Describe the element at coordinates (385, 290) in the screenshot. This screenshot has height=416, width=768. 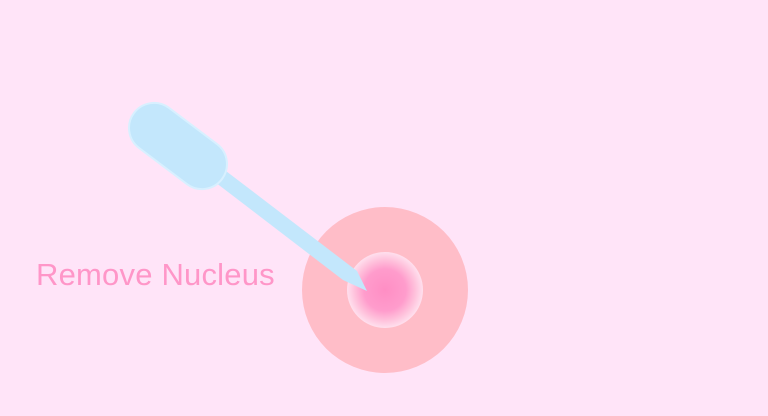
I see `nucleus` at that location.